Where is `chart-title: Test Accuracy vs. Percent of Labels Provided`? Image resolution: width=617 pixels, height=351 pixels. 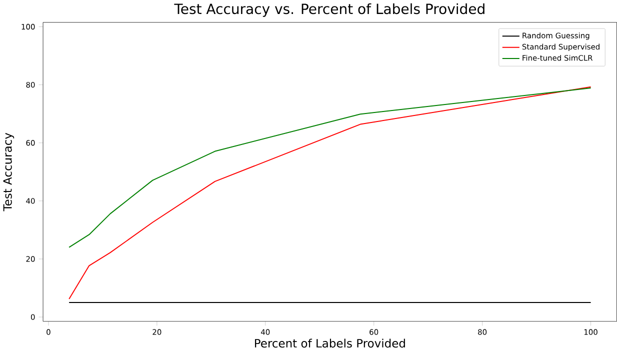 chart-title: Test Accuracy vs. Percent of Labels Provided is located at coordinates (329, 10).